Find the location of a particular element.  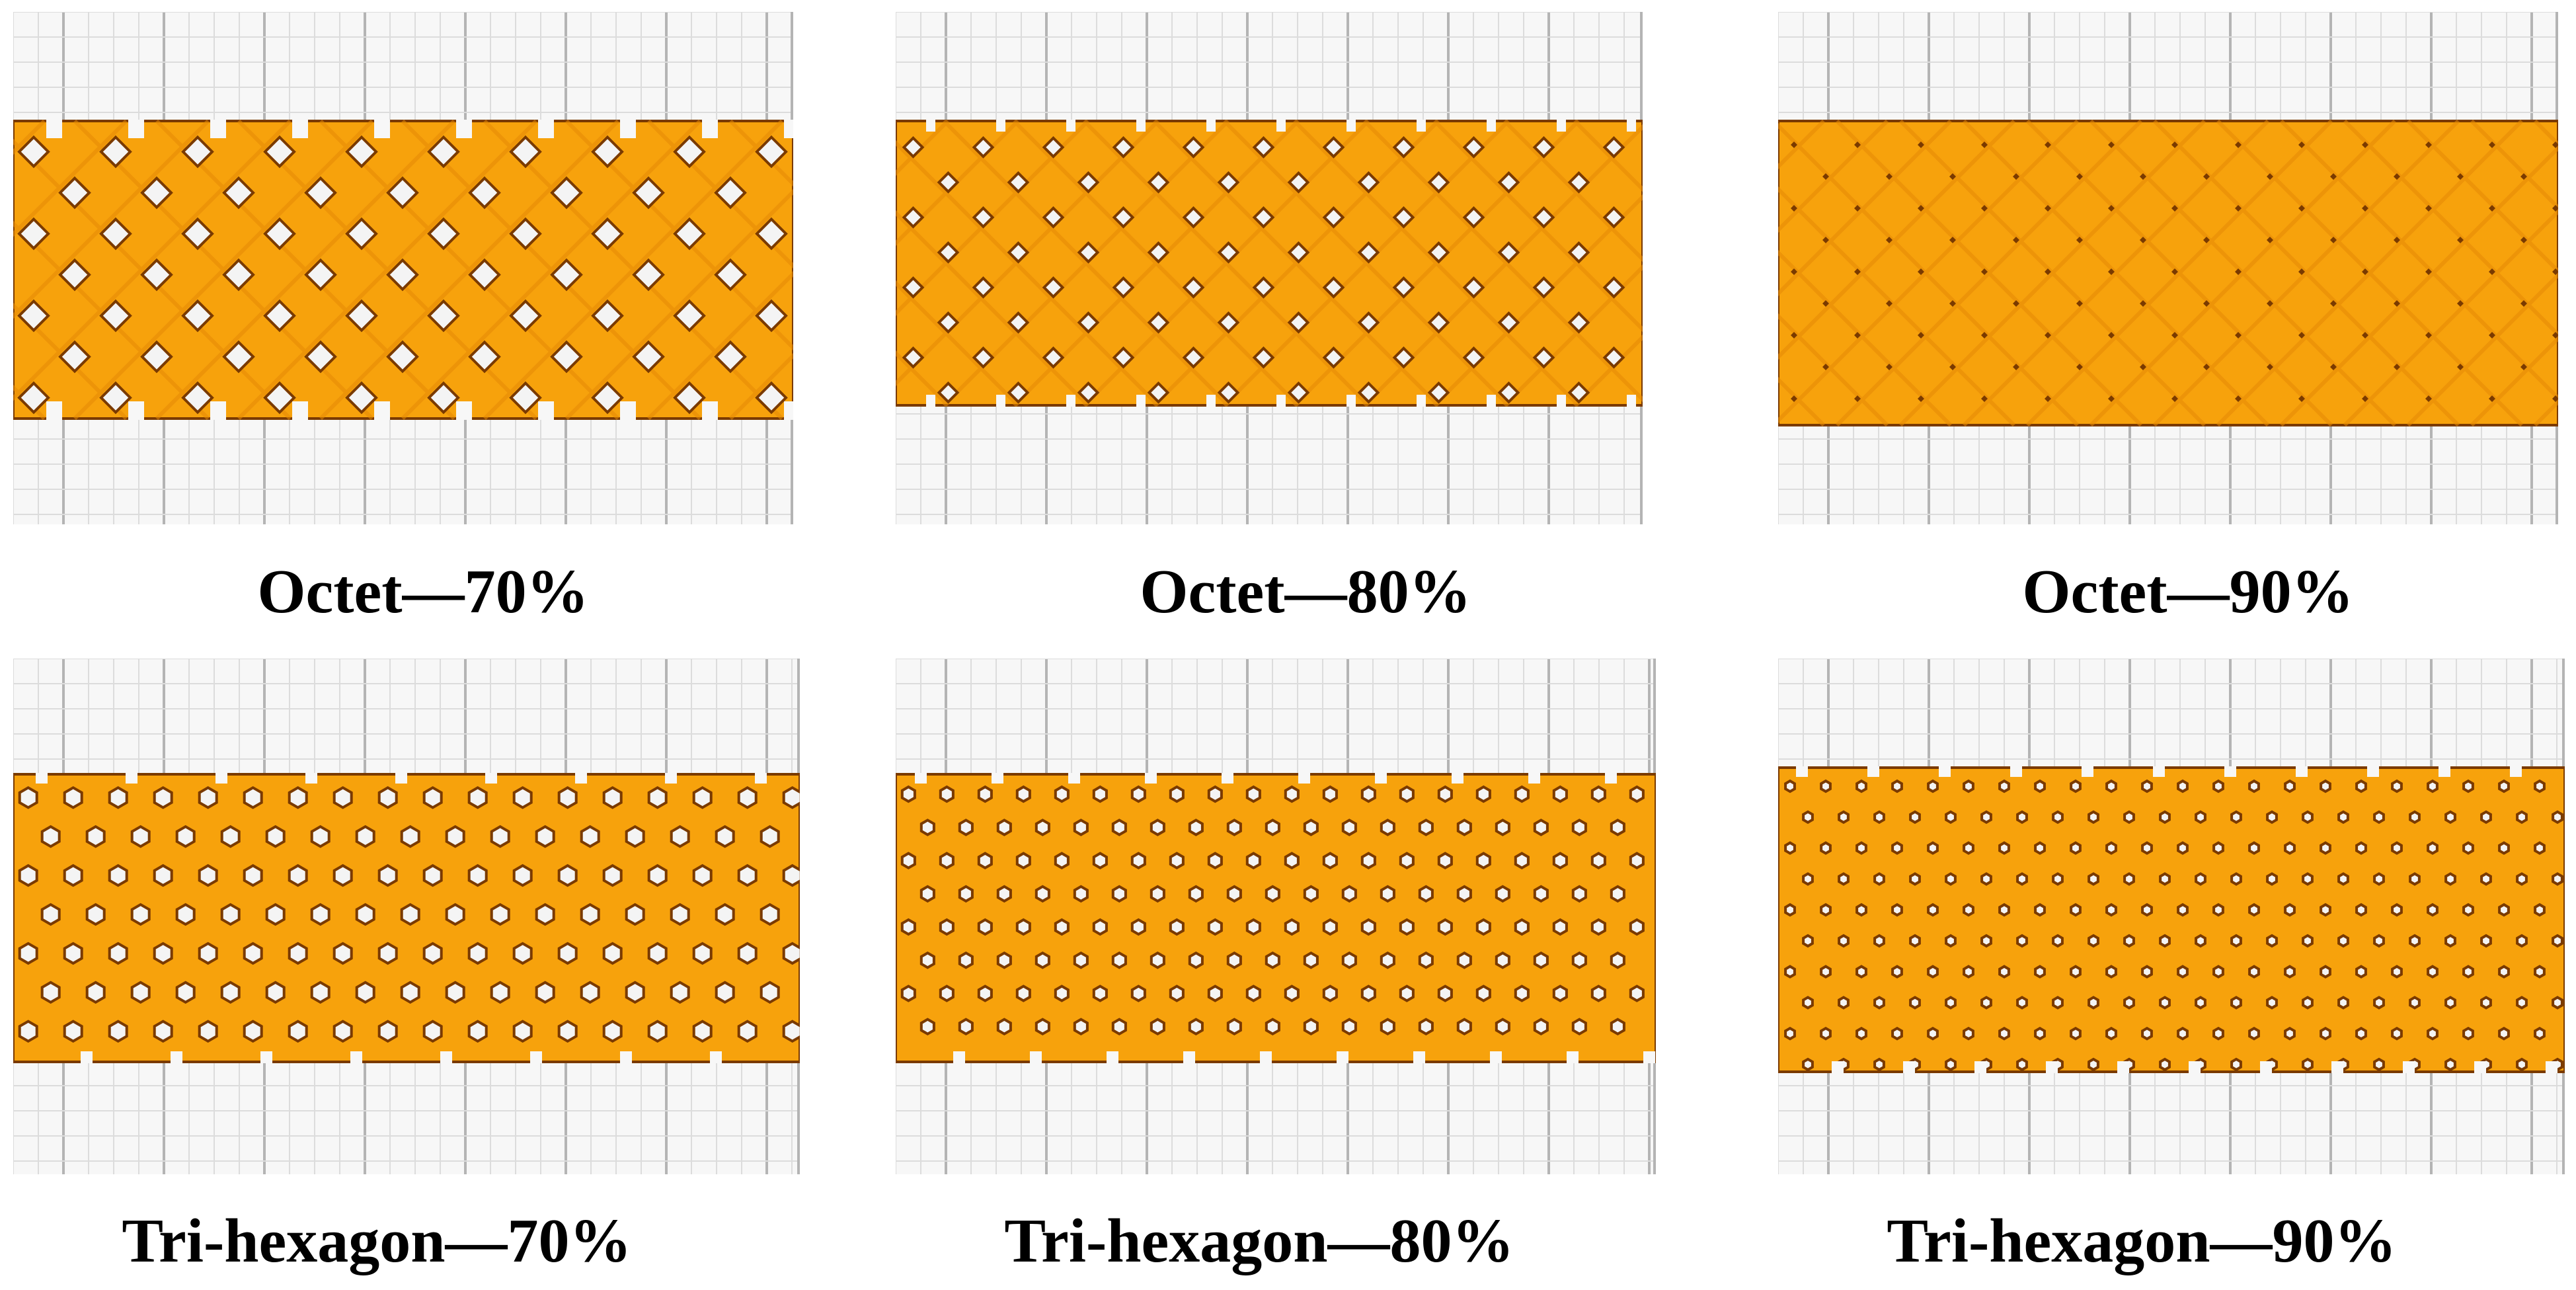

tri-hexagon-90-caption: Tri-hexagon—90% is located at coordinates (2142, 1241).